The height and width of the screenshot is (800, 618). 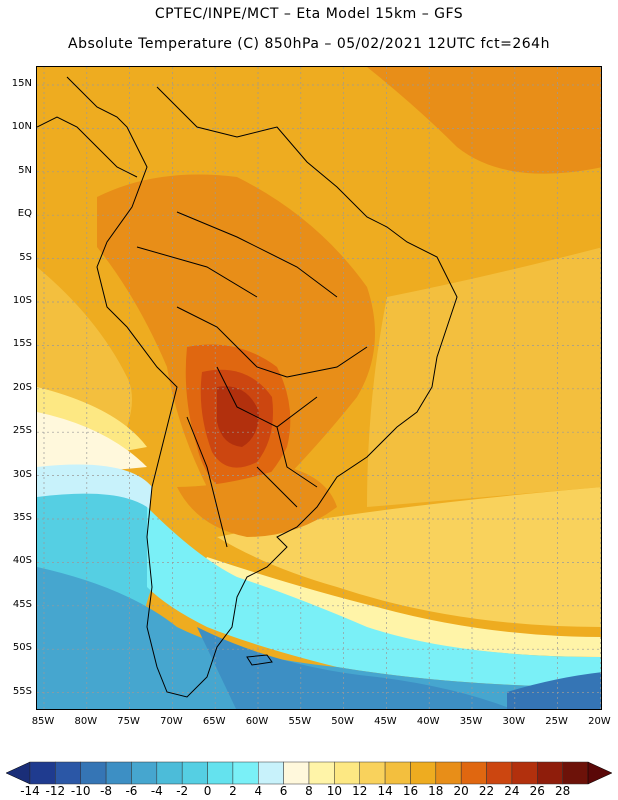 What do you see at coordinates (43, 721) in the screenshot?
I see `longitude-label: 85W` at bounding box center [43, 721].